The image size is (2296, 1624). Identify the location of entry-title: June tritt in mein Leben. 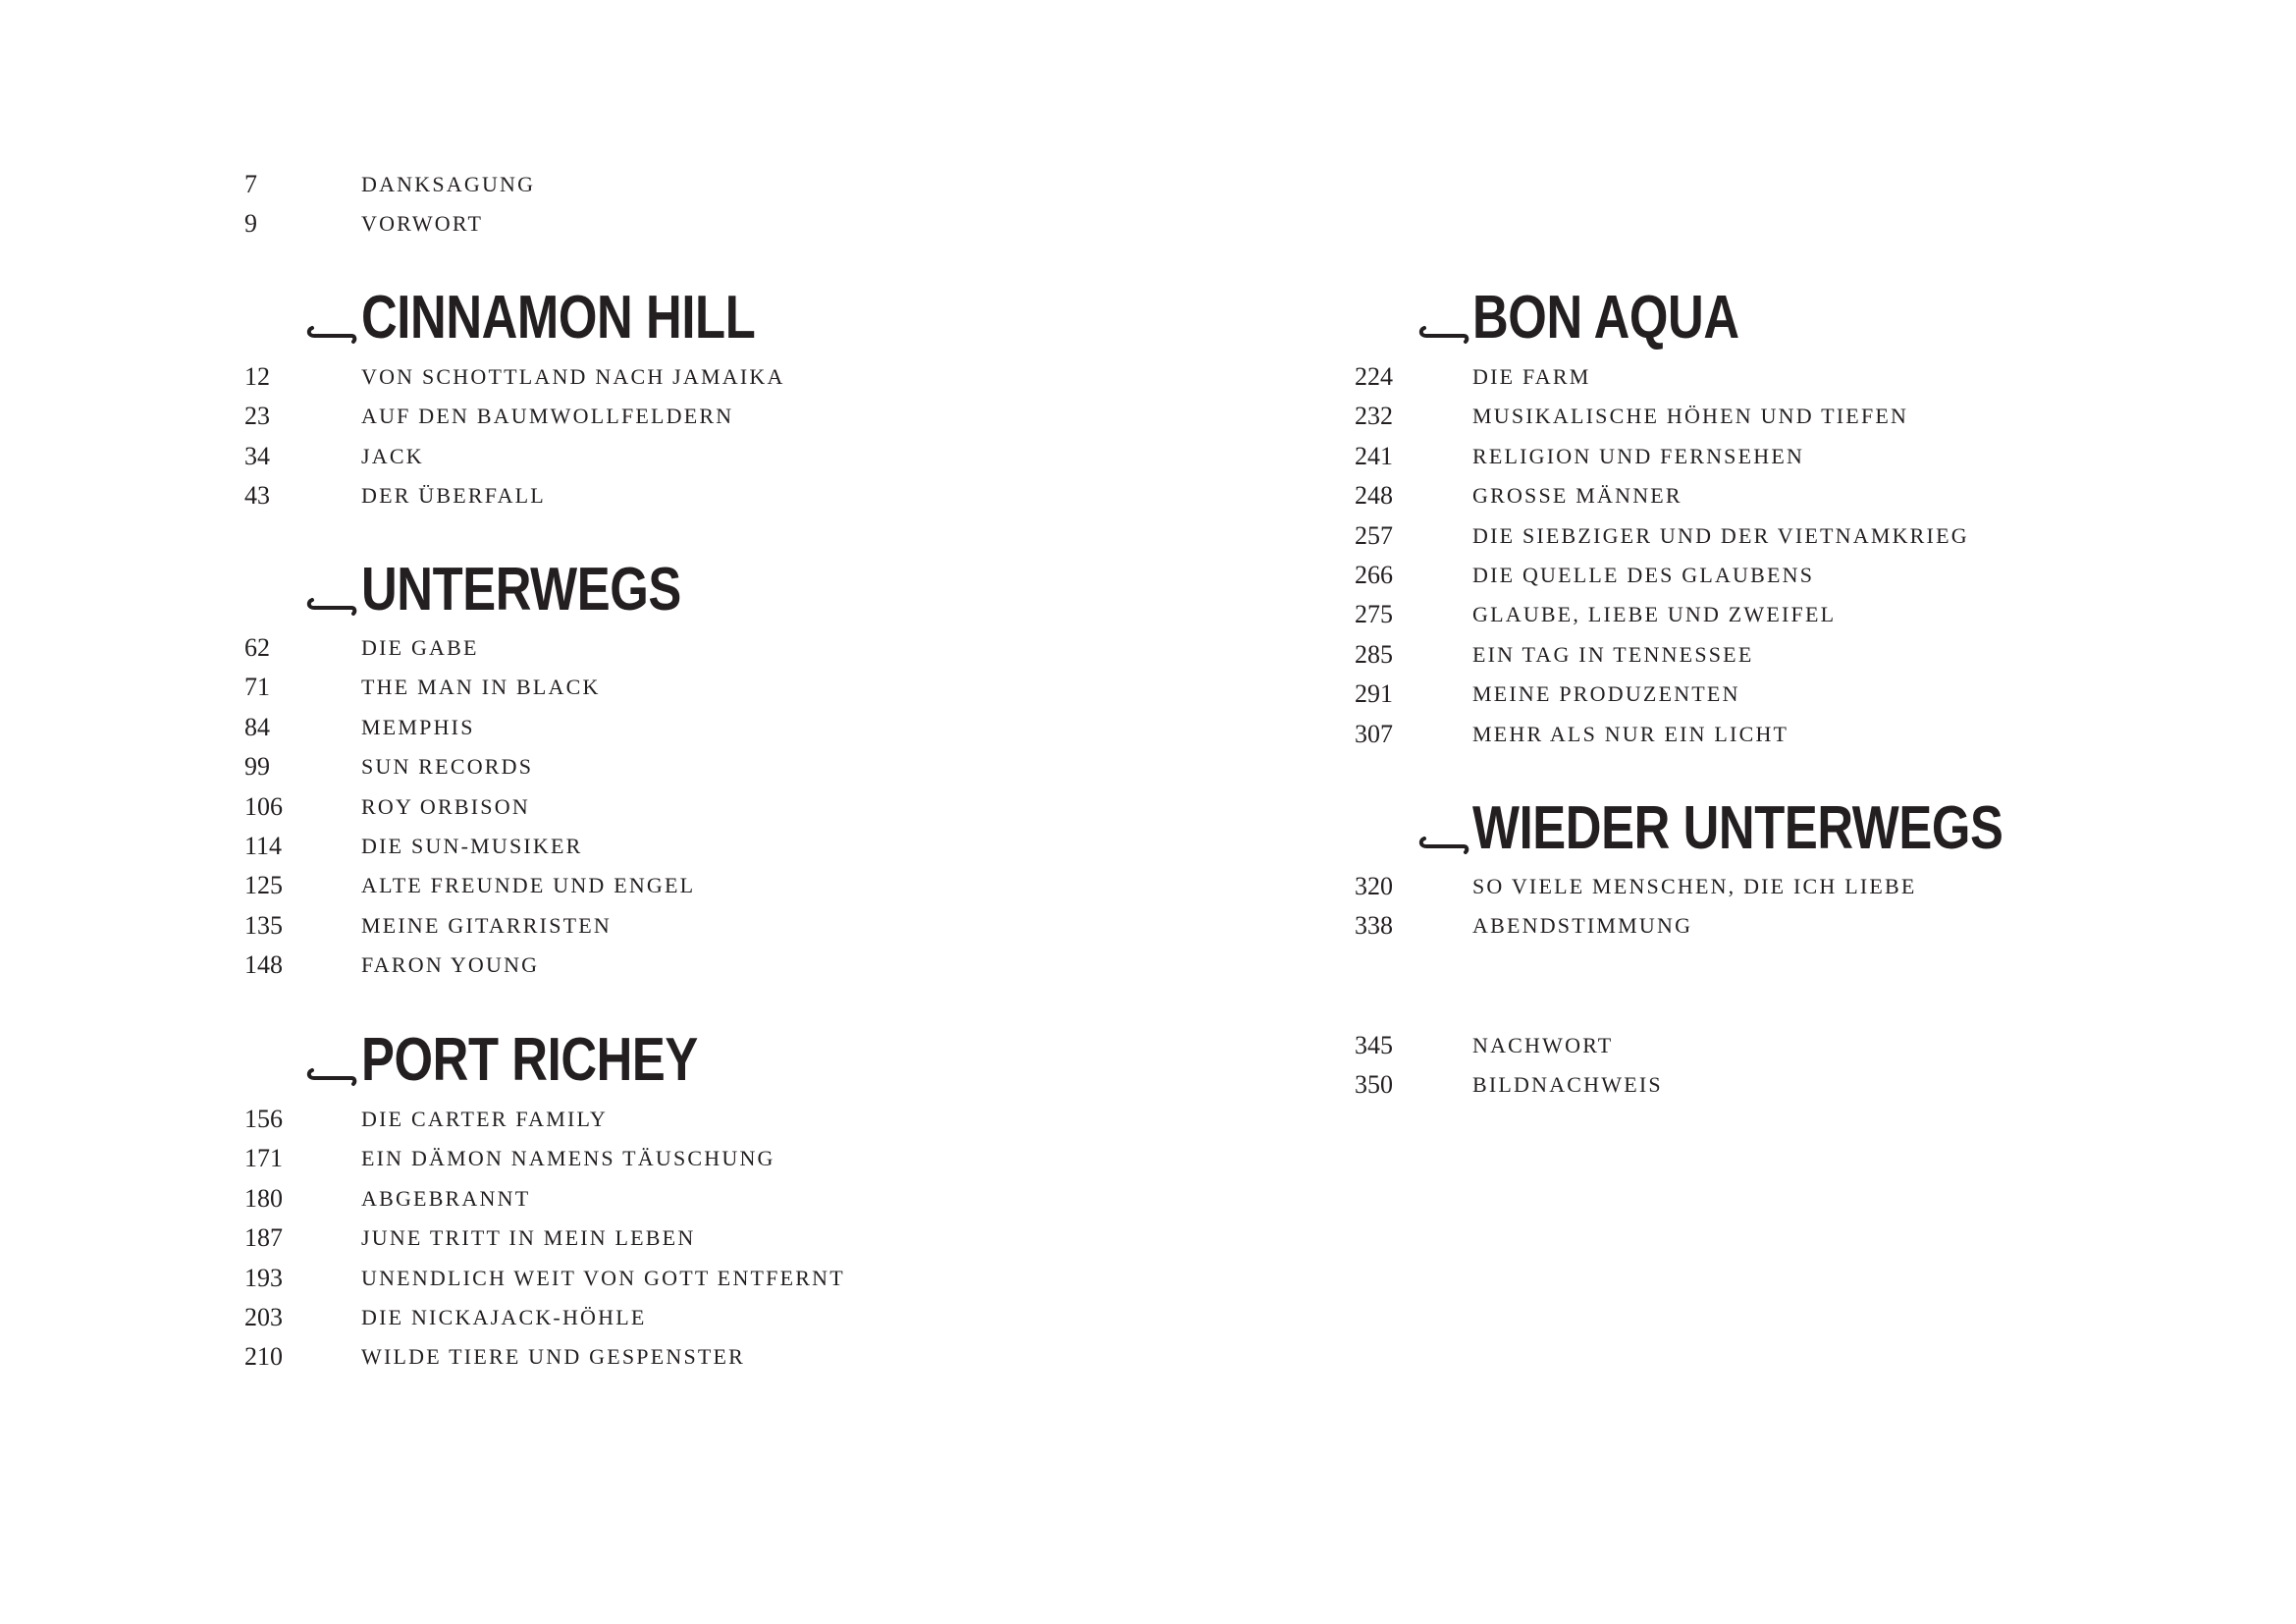
(528, 1238).